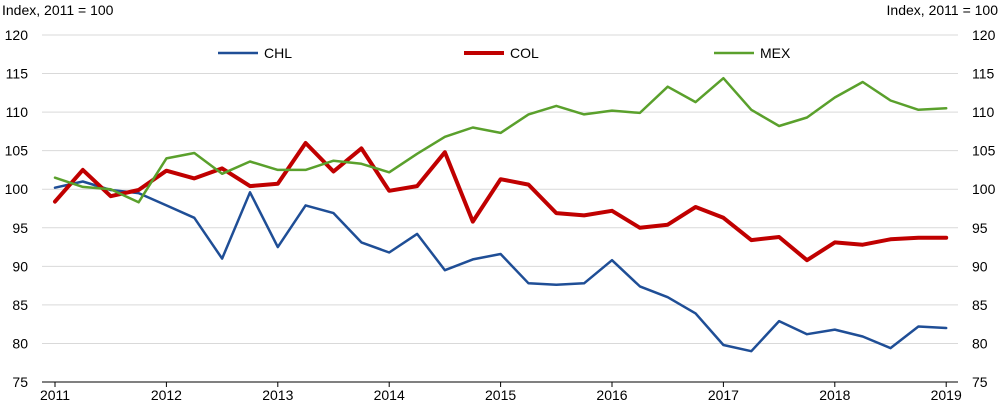 The image size is (1000, 404). What do you see at coordinates (775, 53) in the screenshot?
I see `legend-label-mex: MEX` at bounding box center [775, 53].